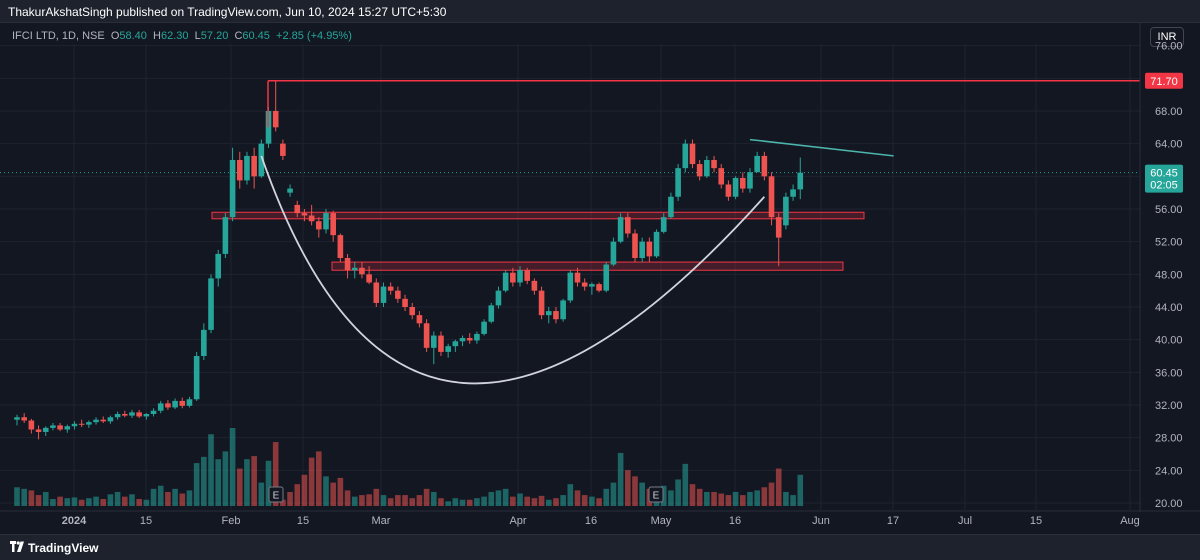  Describe the element at coordinates (1169, 341) in the screenshot. I see `price-tick-label: 40.00` at that location.